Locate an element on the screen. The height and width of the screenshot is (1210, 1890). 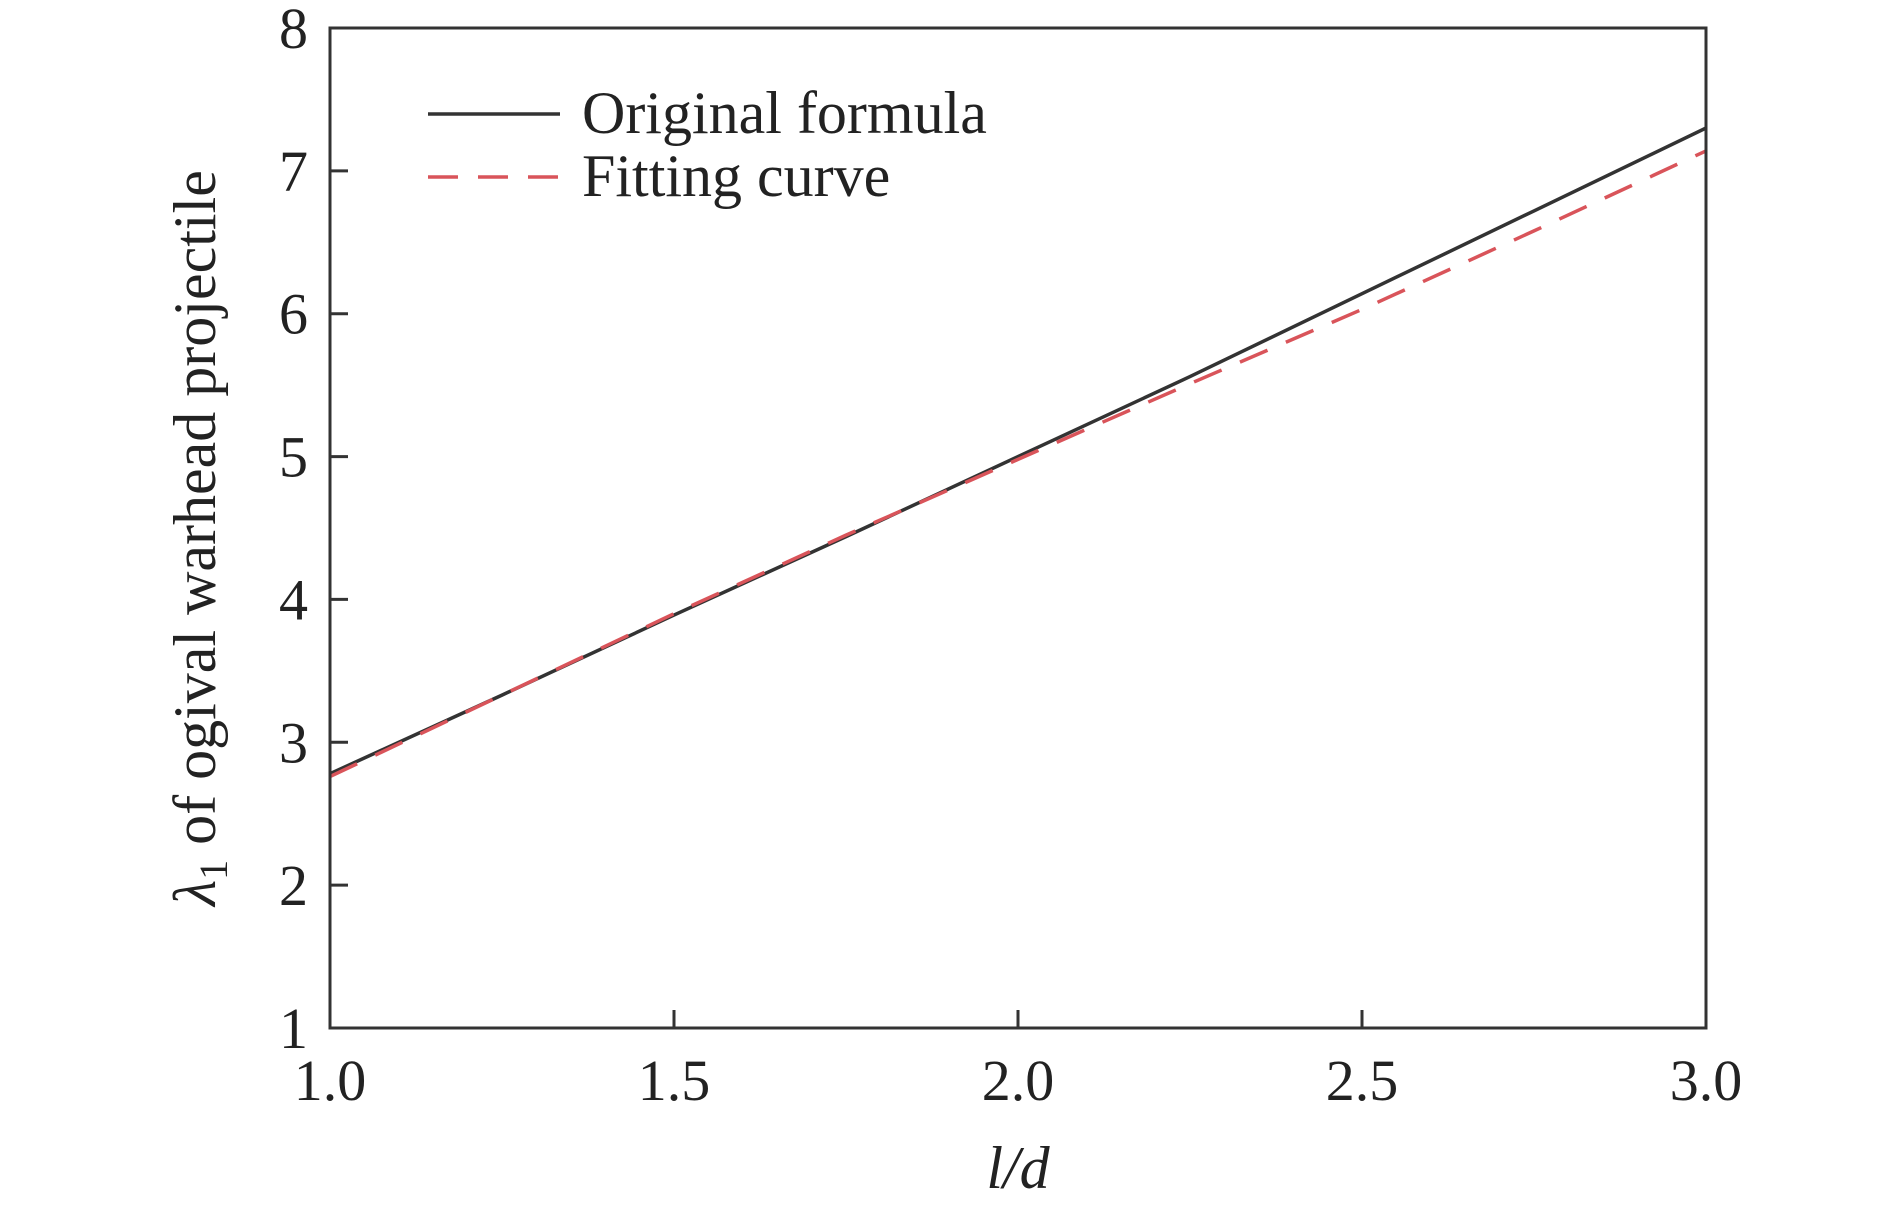
y-tick-label: 5 is located at coordinates (293, 457).